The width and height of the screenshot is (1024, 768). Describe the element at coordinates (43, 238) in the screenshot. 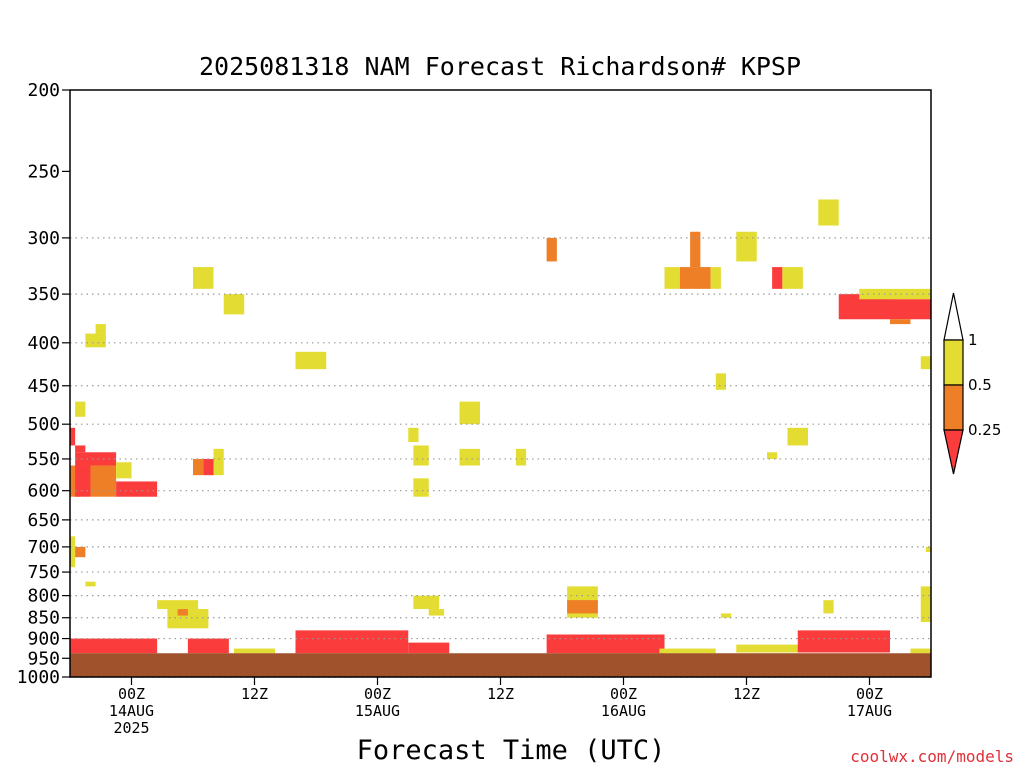

I see `y-tick-label: 300` at that location.